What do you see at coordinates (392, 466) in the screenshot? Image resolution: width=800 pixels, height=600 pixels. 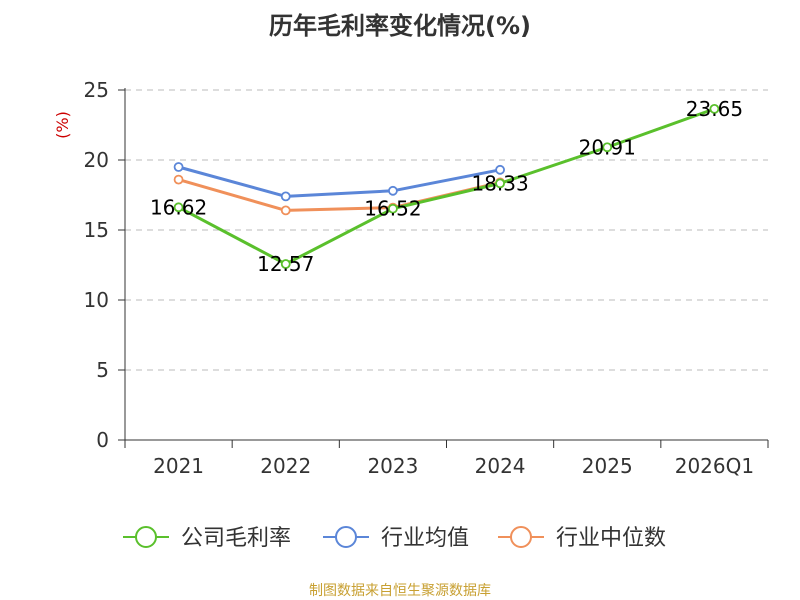 I see `x-tick-label-2023: 2023` at bounding box center [392, 466].